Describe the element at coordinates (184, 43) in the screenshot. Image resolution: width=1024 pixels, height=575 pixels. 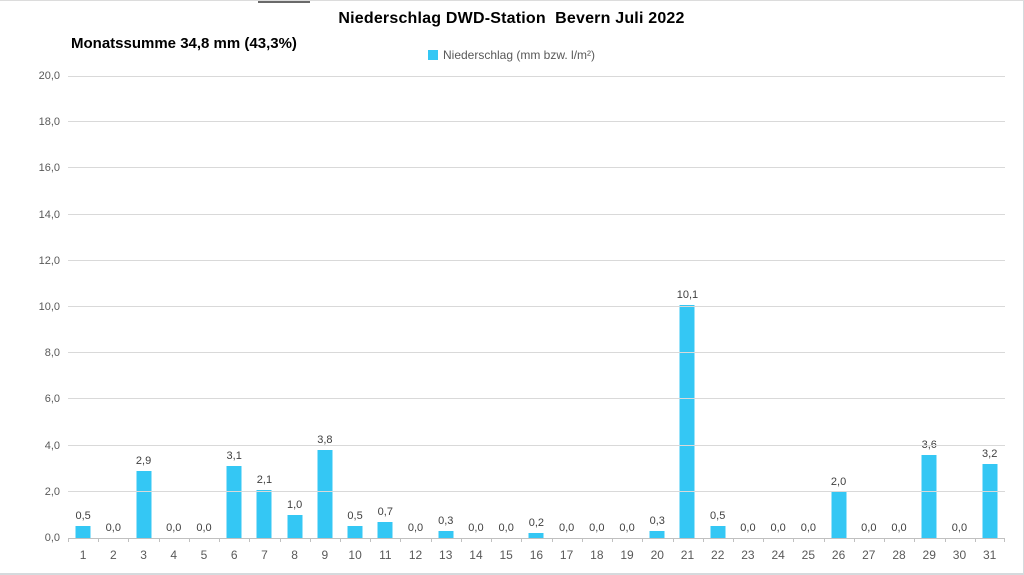
I see `chart-subtitle: Monatssumme 34,8 mm (43,3%)` at that location.